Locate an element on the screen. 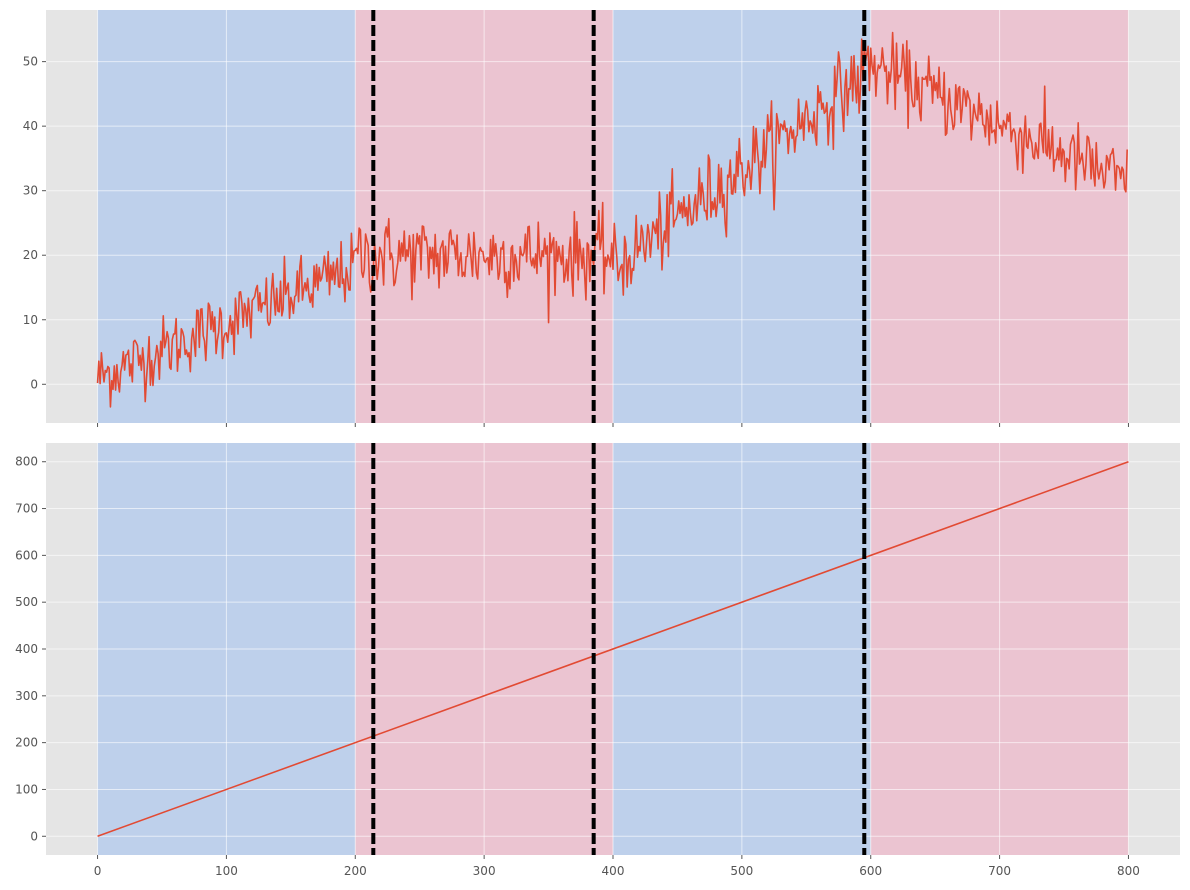  y-tick-label: 300 is located at coordinates (26, 696).